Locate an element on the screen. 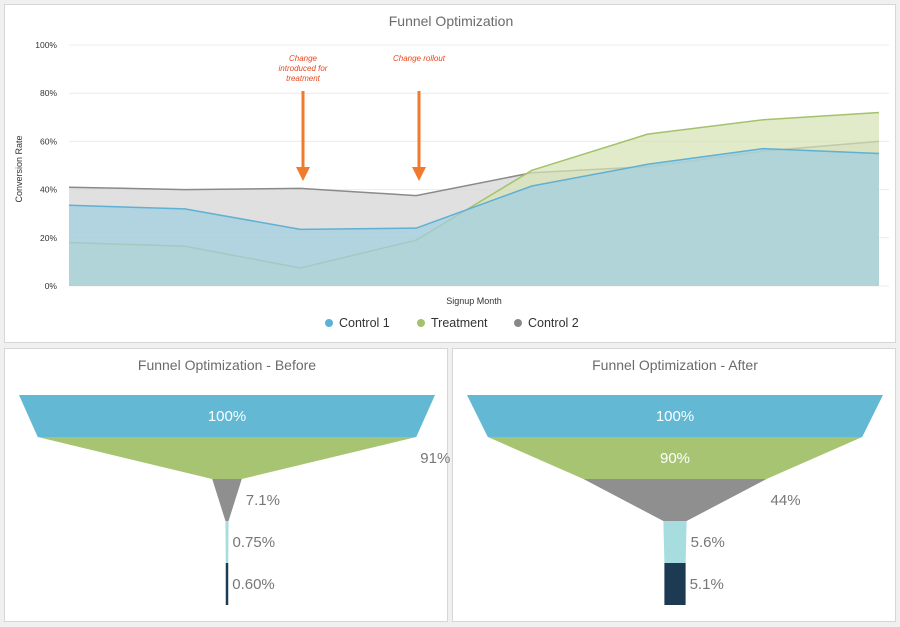 This screenshot has width=900, height=627. funnel-stage-label: 5.1% is located at coordinates (707, 584).